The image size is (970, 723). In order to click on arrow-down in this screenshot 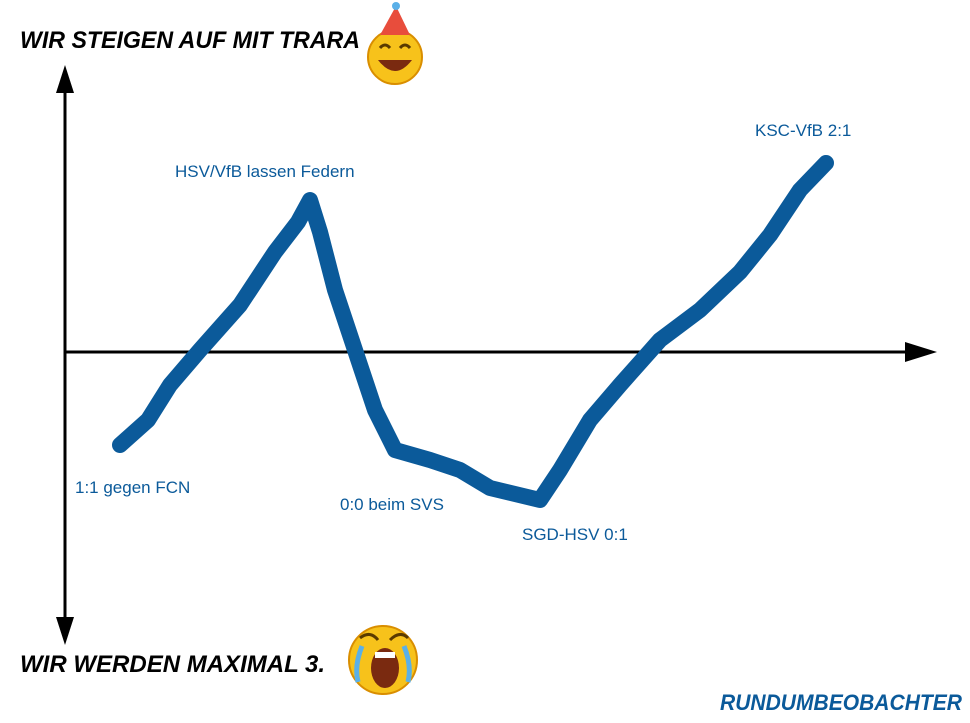, I will do `click(65, 631)`.